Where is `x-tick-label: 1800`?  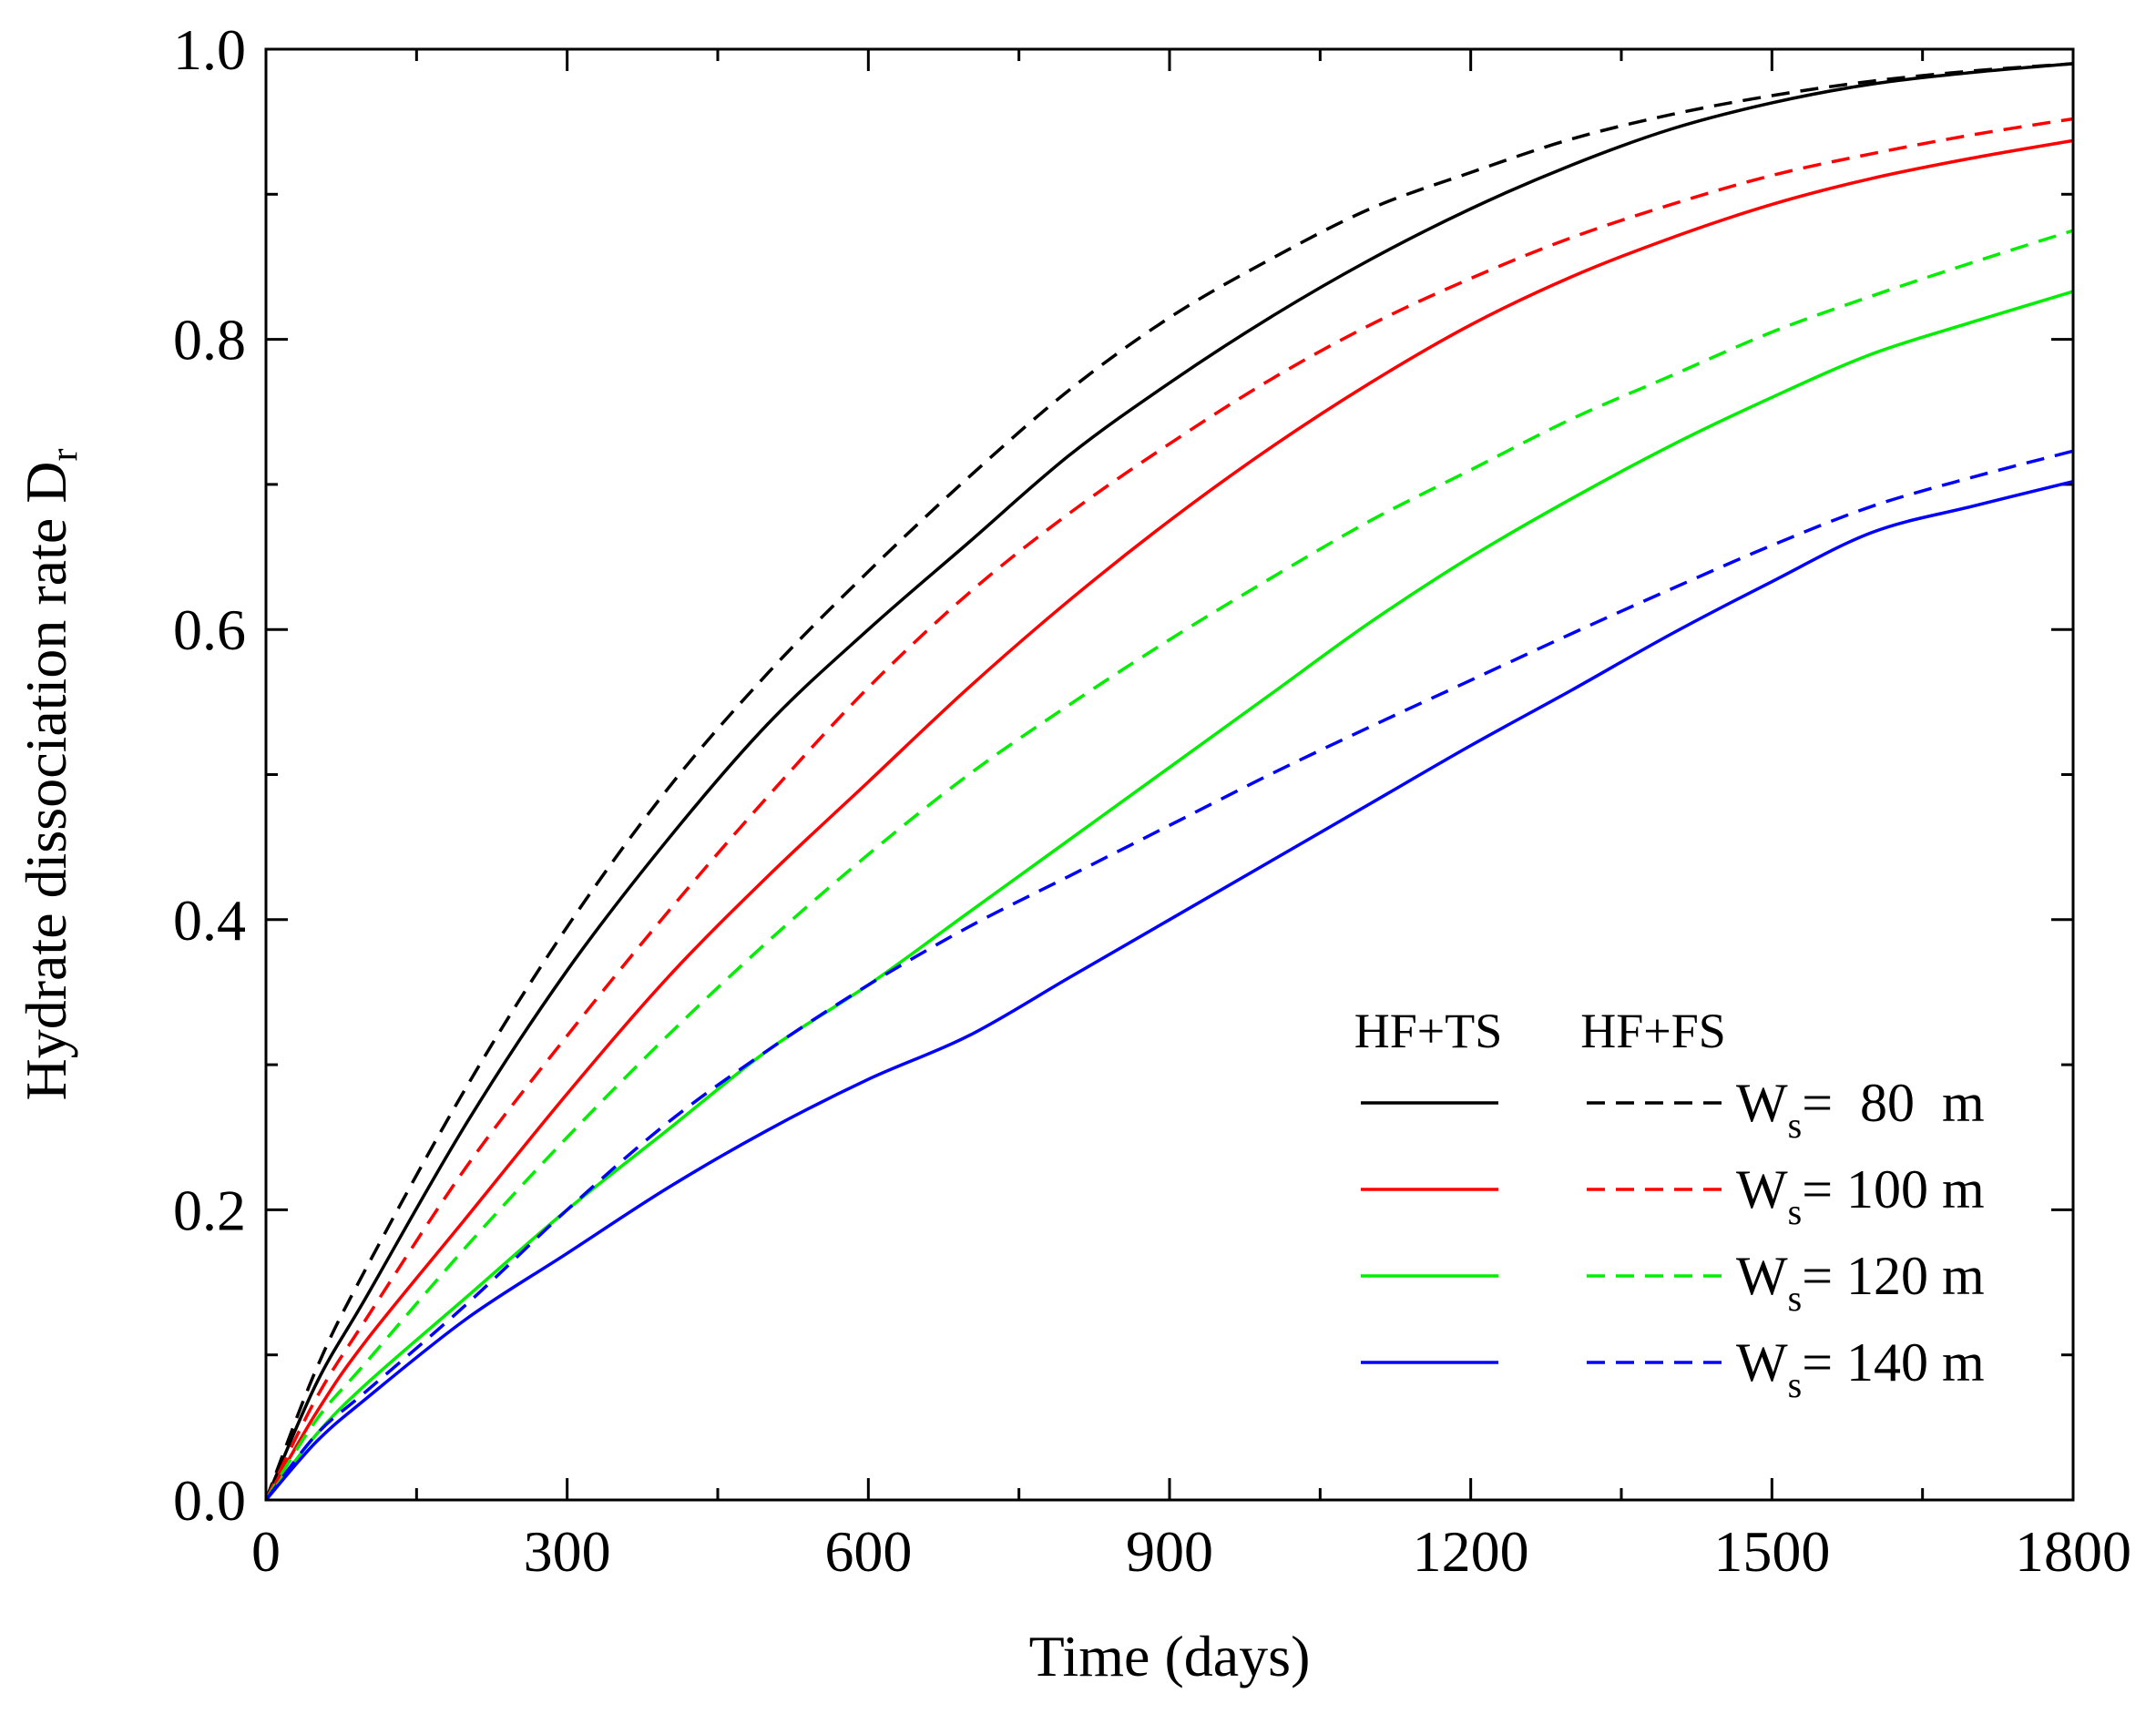 x-tick-label: 1800 is located at coordinates (2073, 1551).